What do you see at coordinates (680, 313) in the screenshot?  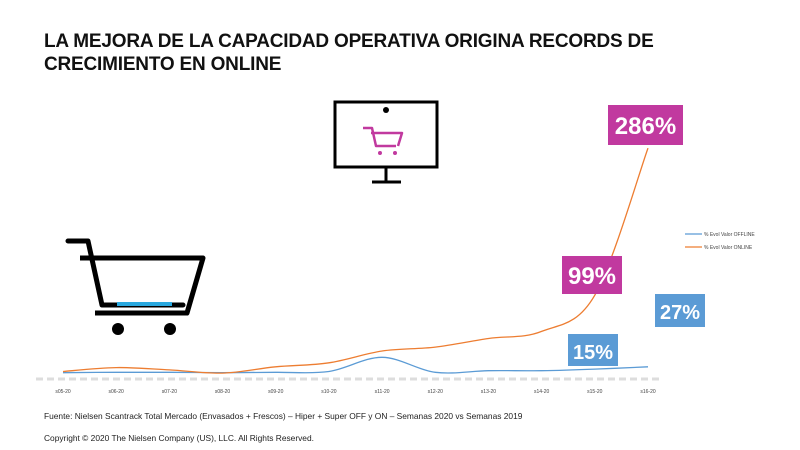 I see `callout-label-27: 27%` at bounding box center [680, 313].